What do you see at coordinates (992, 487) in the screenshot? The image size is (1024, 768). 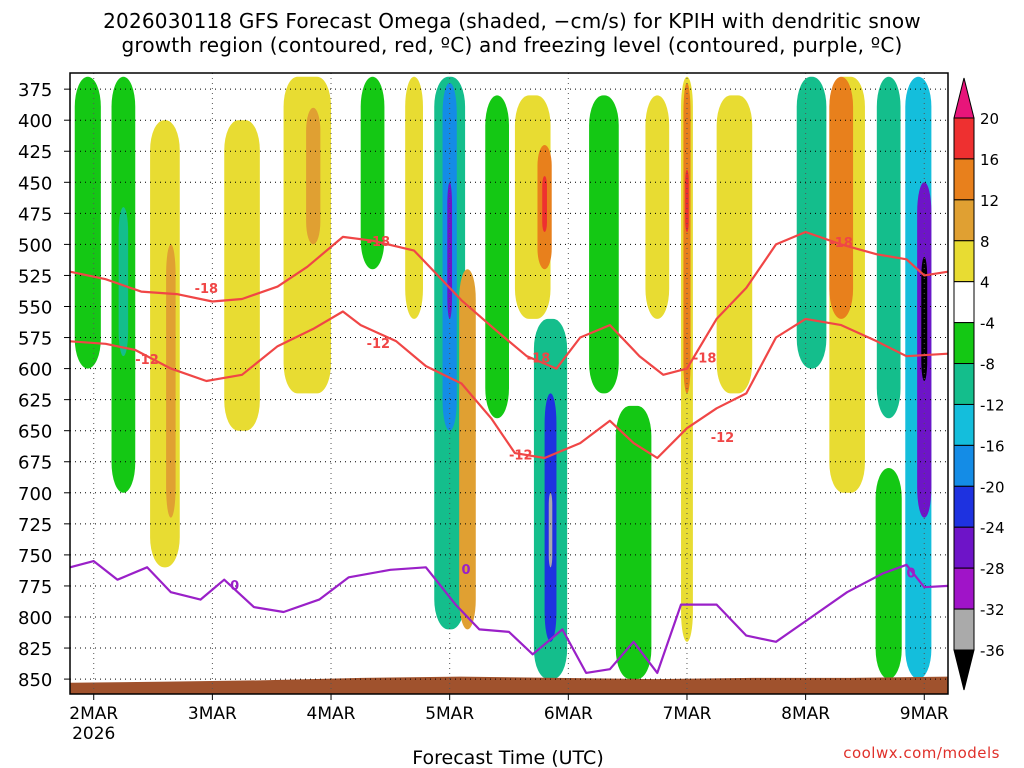 I see `colorbar-label: -20` at bounding box center [992, 487].